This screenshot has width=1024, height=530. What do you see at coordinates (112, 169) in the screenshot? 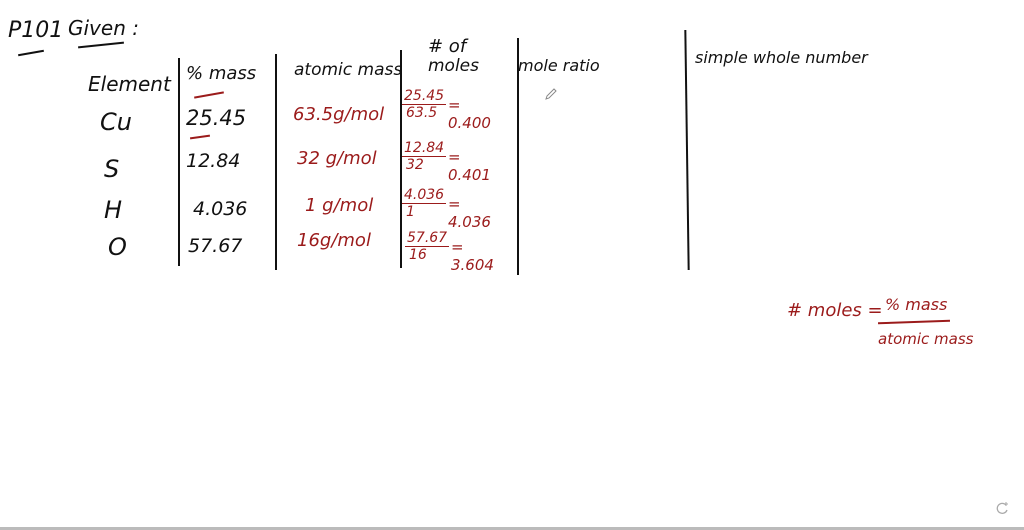
I see `element-s: S` at bounding box center [112, 169].